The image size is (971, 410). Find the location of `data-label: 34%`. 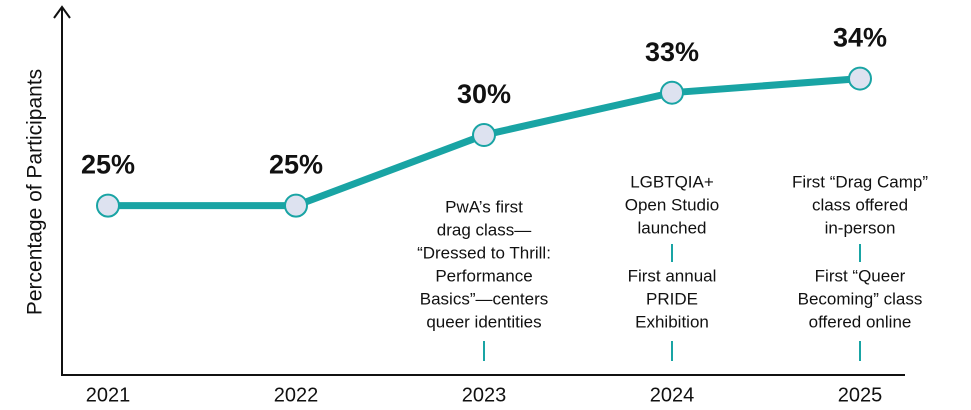

data-label: 34% is located at coordinates (860, 38).